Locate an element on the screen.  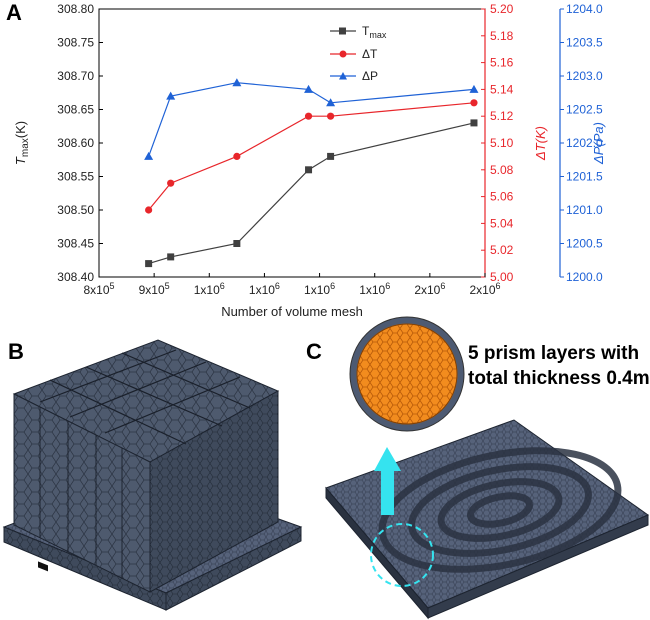
delta-t-axis-title: ΔT(K) is located at coordinates (540, 143).